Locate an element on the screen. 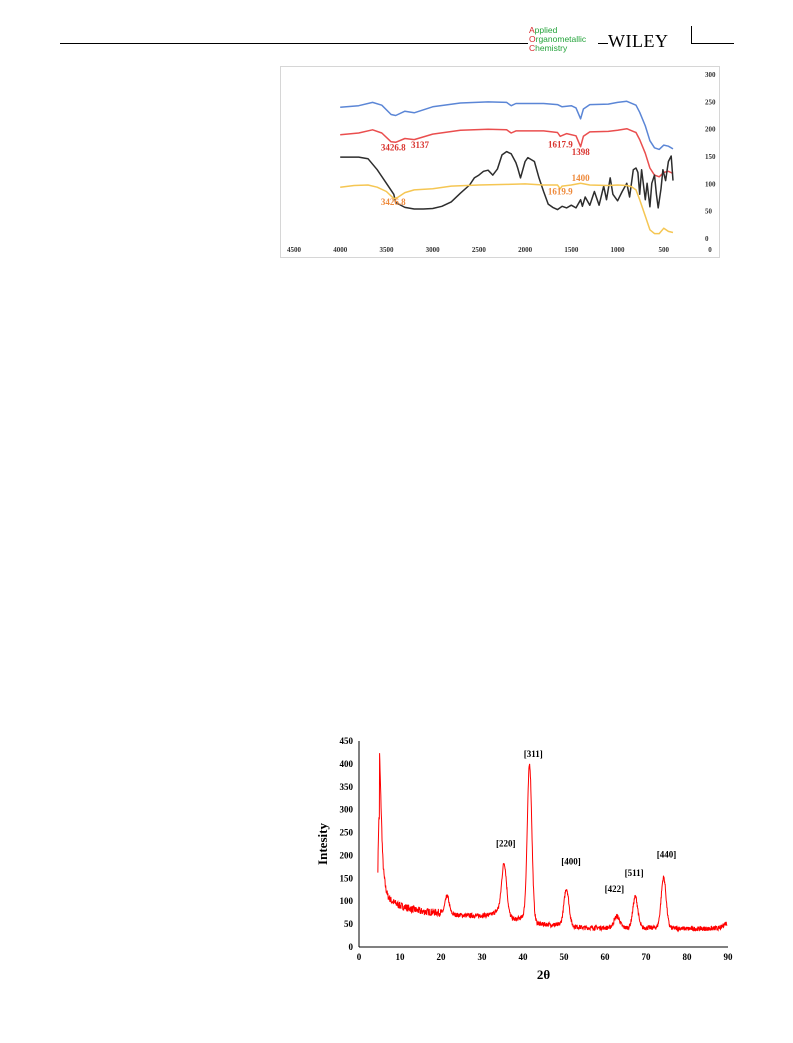 This screenshot has height=1043, width=793. journal-line-organometallic: Organometallic is located at coordinates (558, 39).